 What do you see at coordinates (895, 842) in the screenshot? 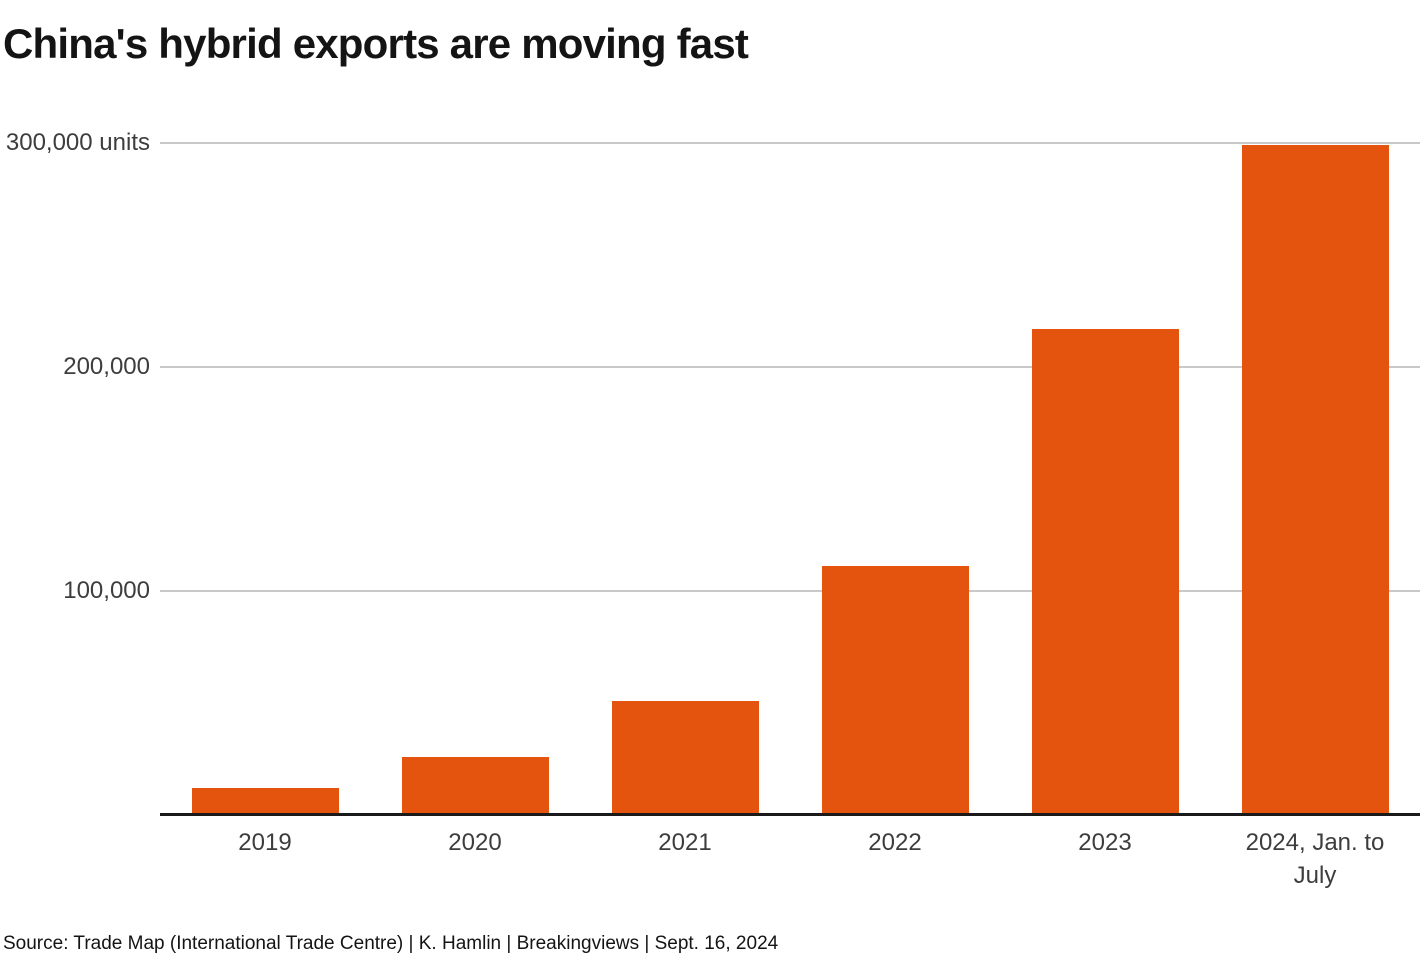
I see `x-tick-label-2022: 2022` at bounding box center [895, 842].